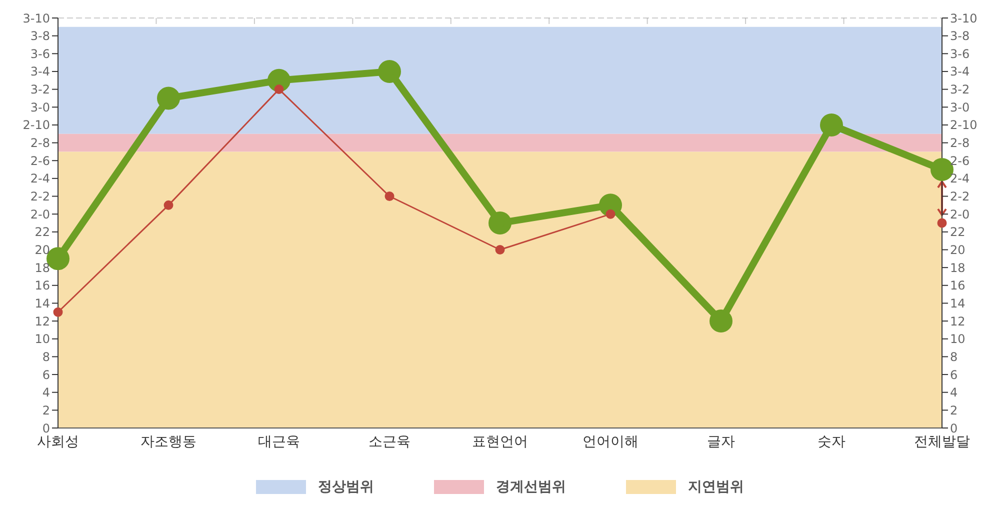  What do you see at coordinates (42, 303) in the screenshot?
I see `y-tick-label: 14` at bounding box center [42, 303].